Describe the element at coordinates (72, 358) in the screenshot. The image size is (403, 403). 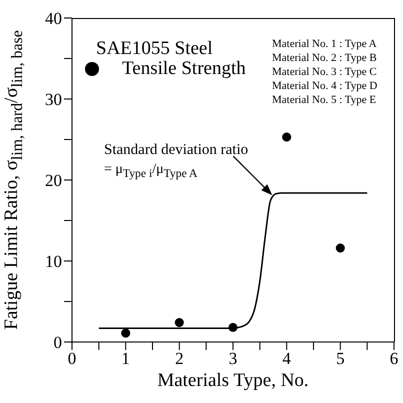
I see `x-tick-label: 0` at that location.